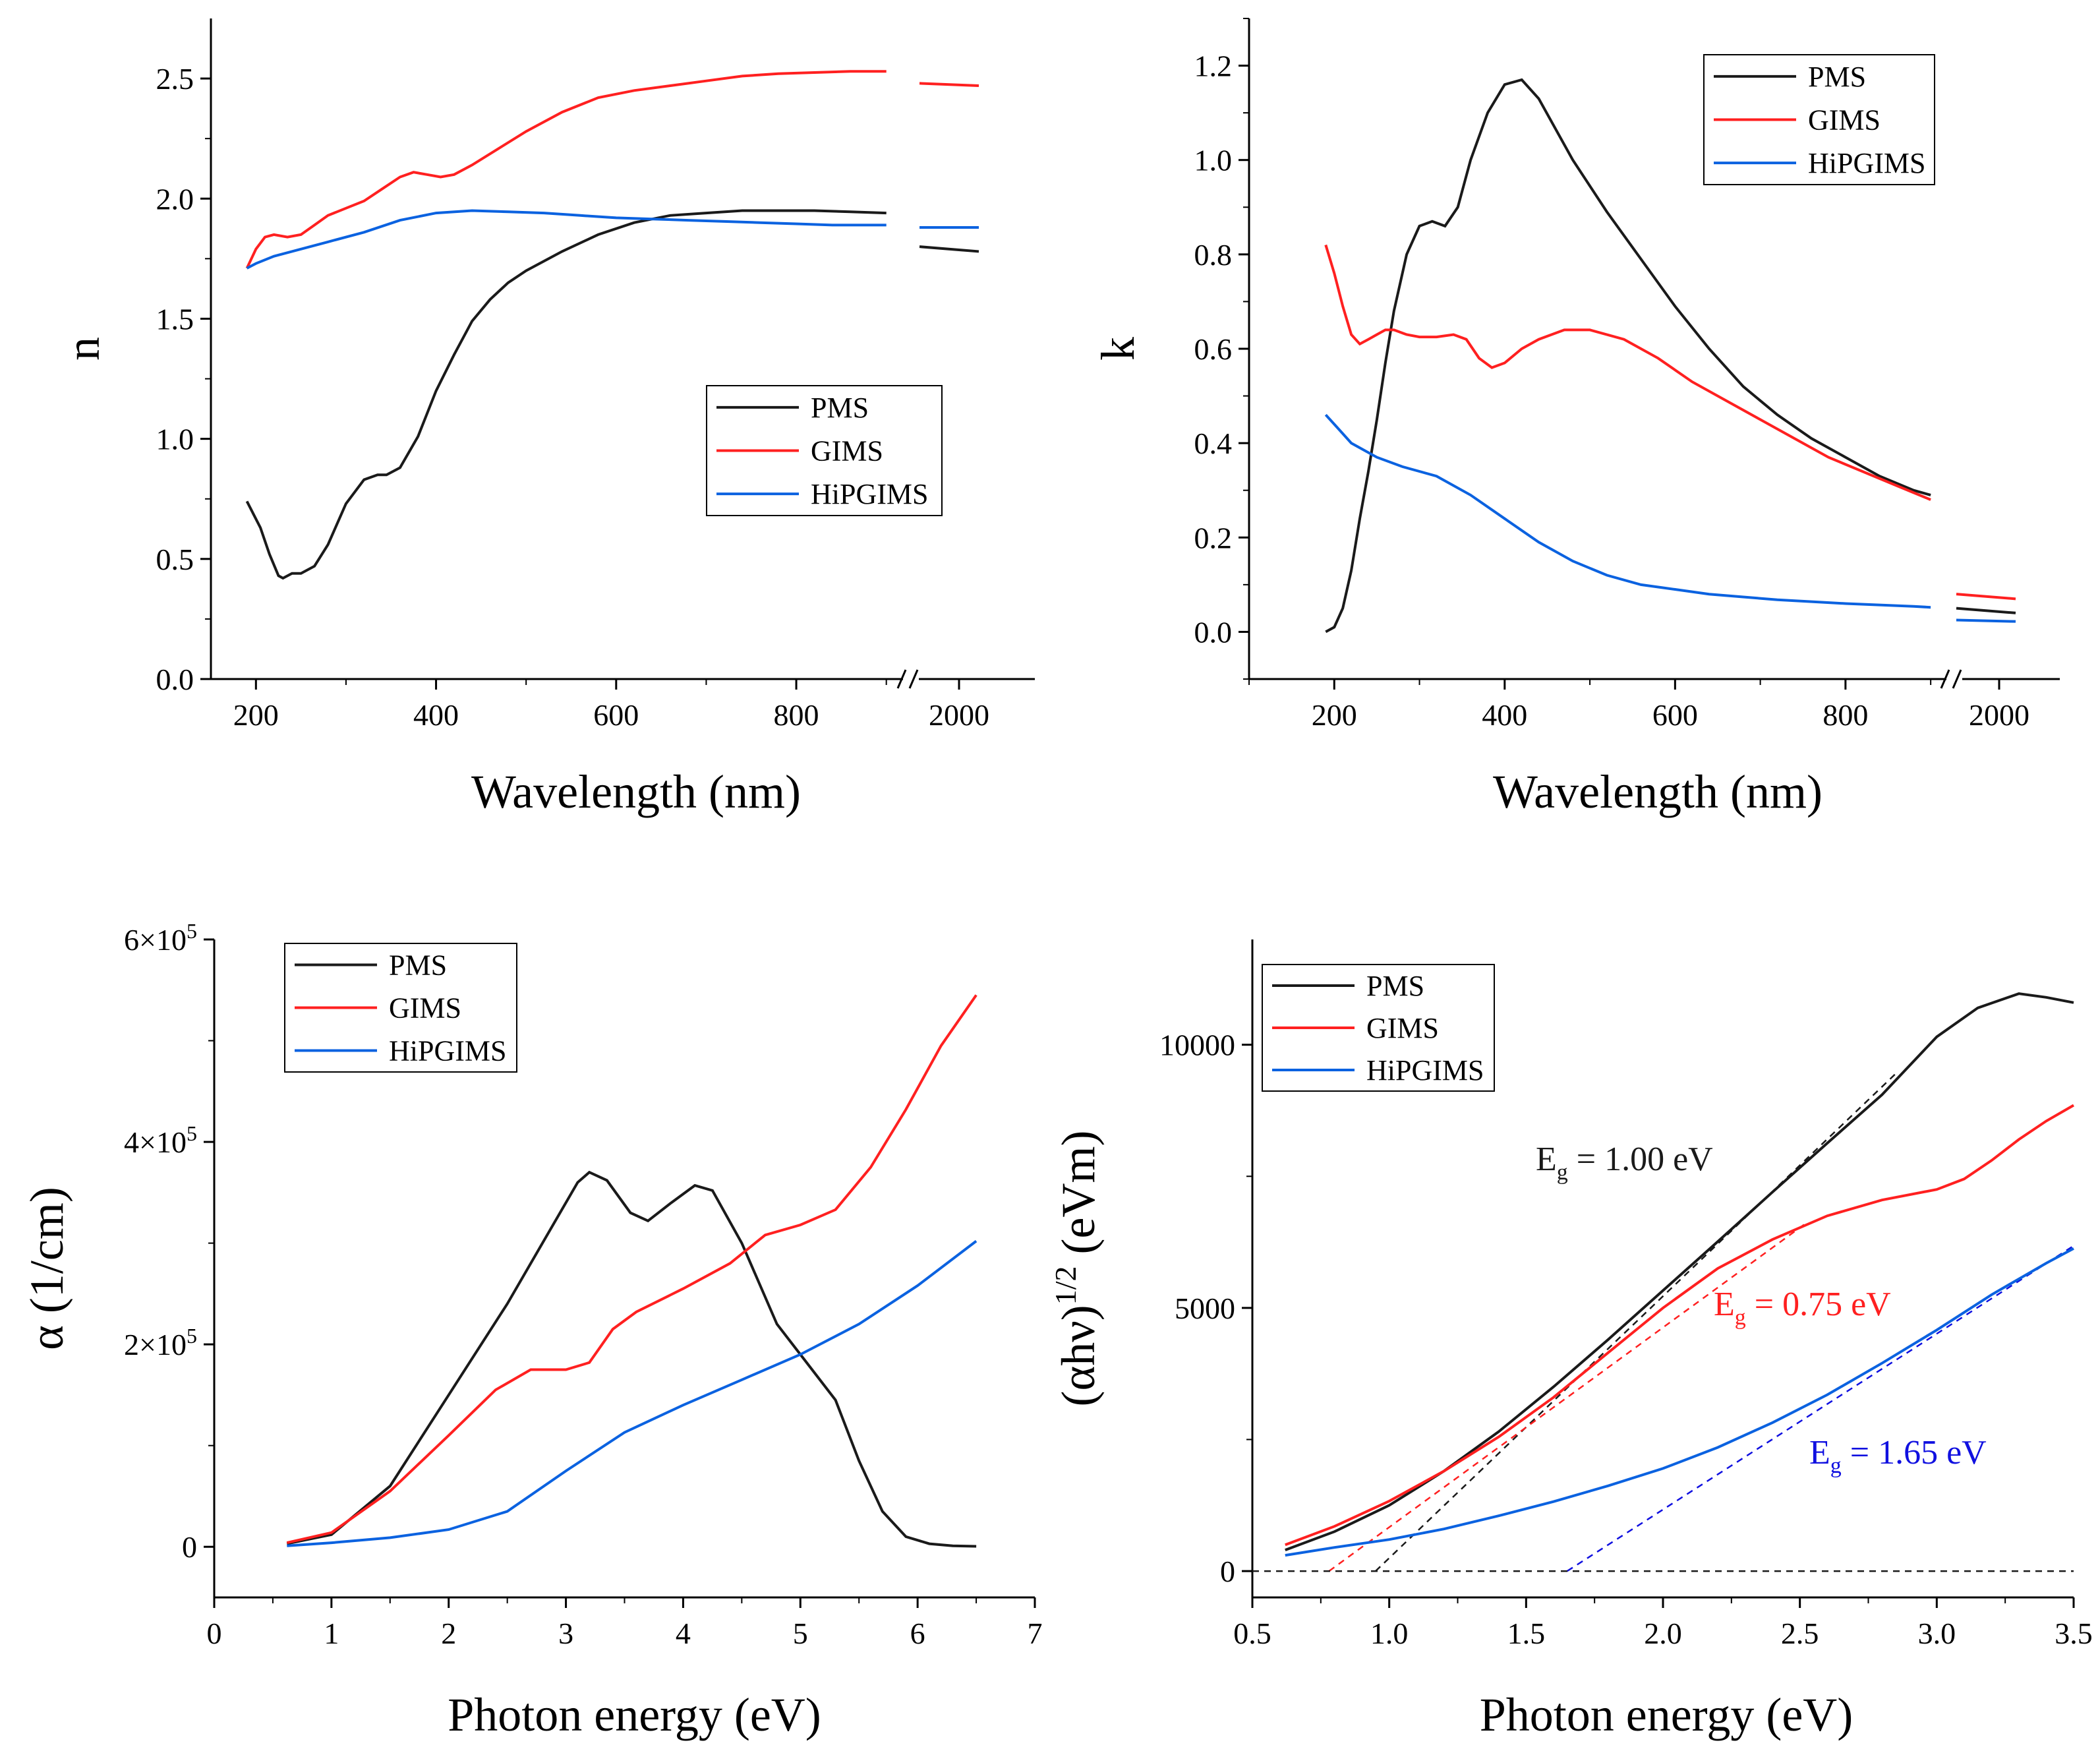 The image size is (2100, 1753). Describe the element at coordinates (175, 319) in the screenshot. I see `y-tick-label: 1.5` at that location.